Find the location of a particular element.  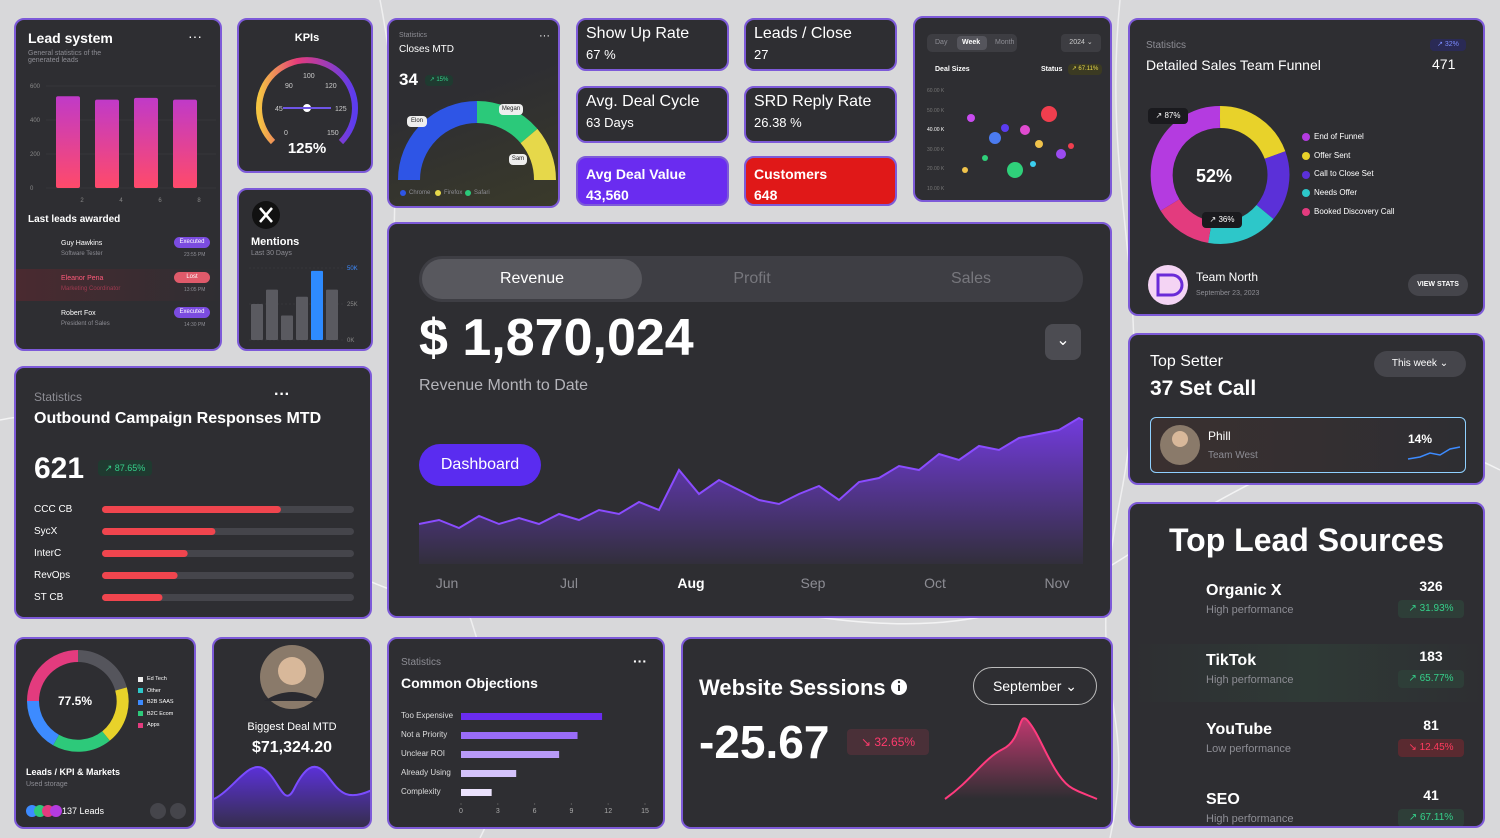

stat-title: Customers is located at coordinates (791, 174).